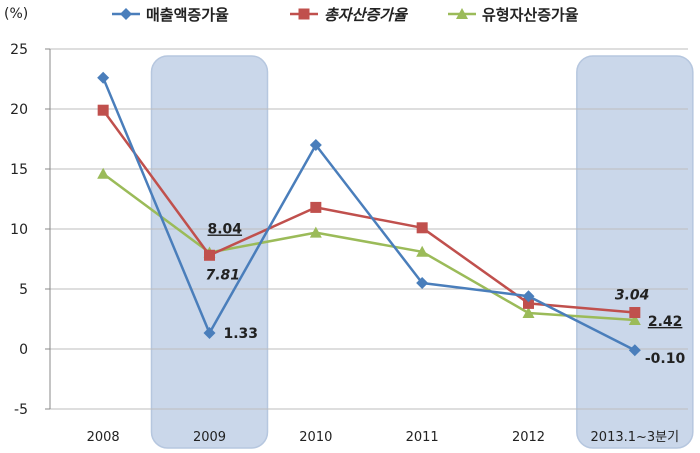  I want to click on x-tick-label: 2010, so click(315, 437).